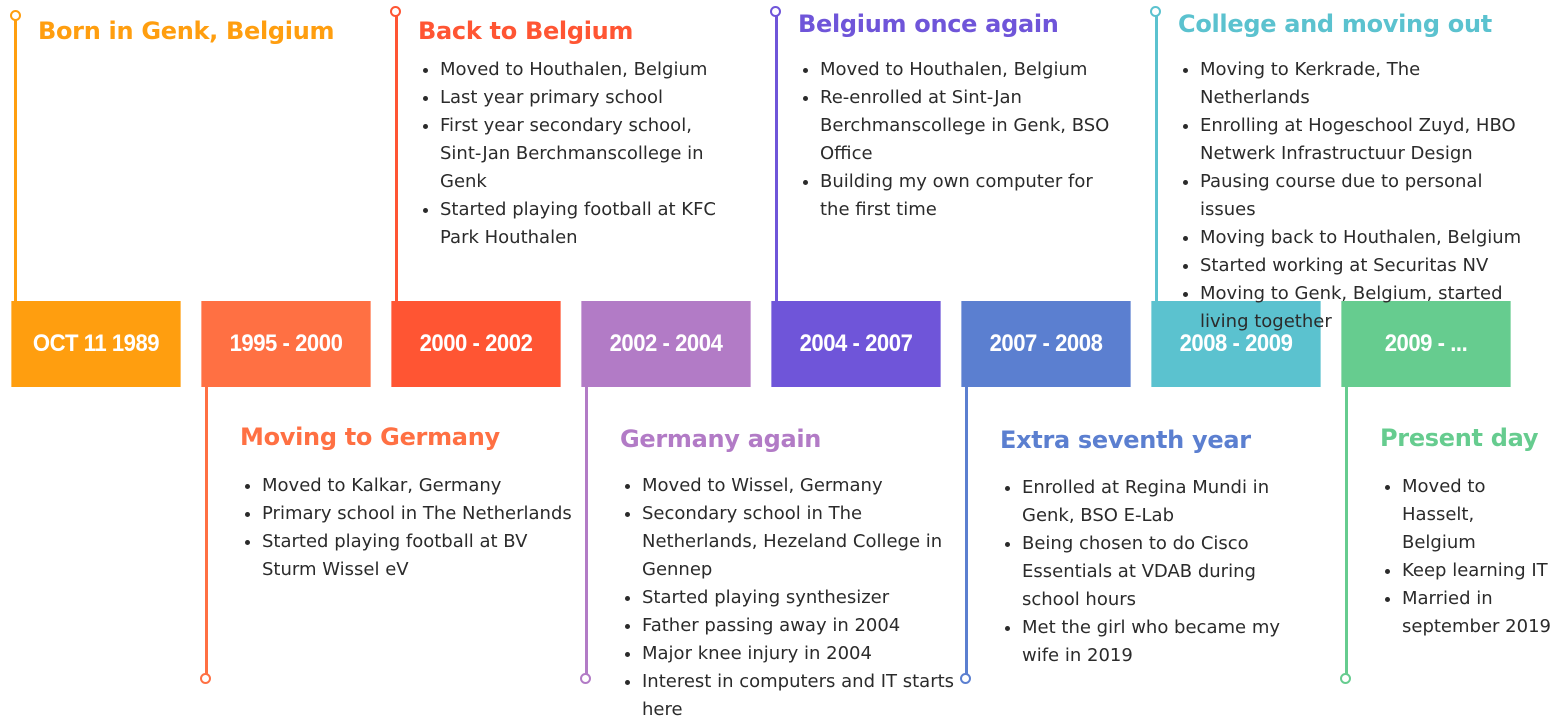  I want to click on list-item: Keep learning IT, so click(1477, 571).